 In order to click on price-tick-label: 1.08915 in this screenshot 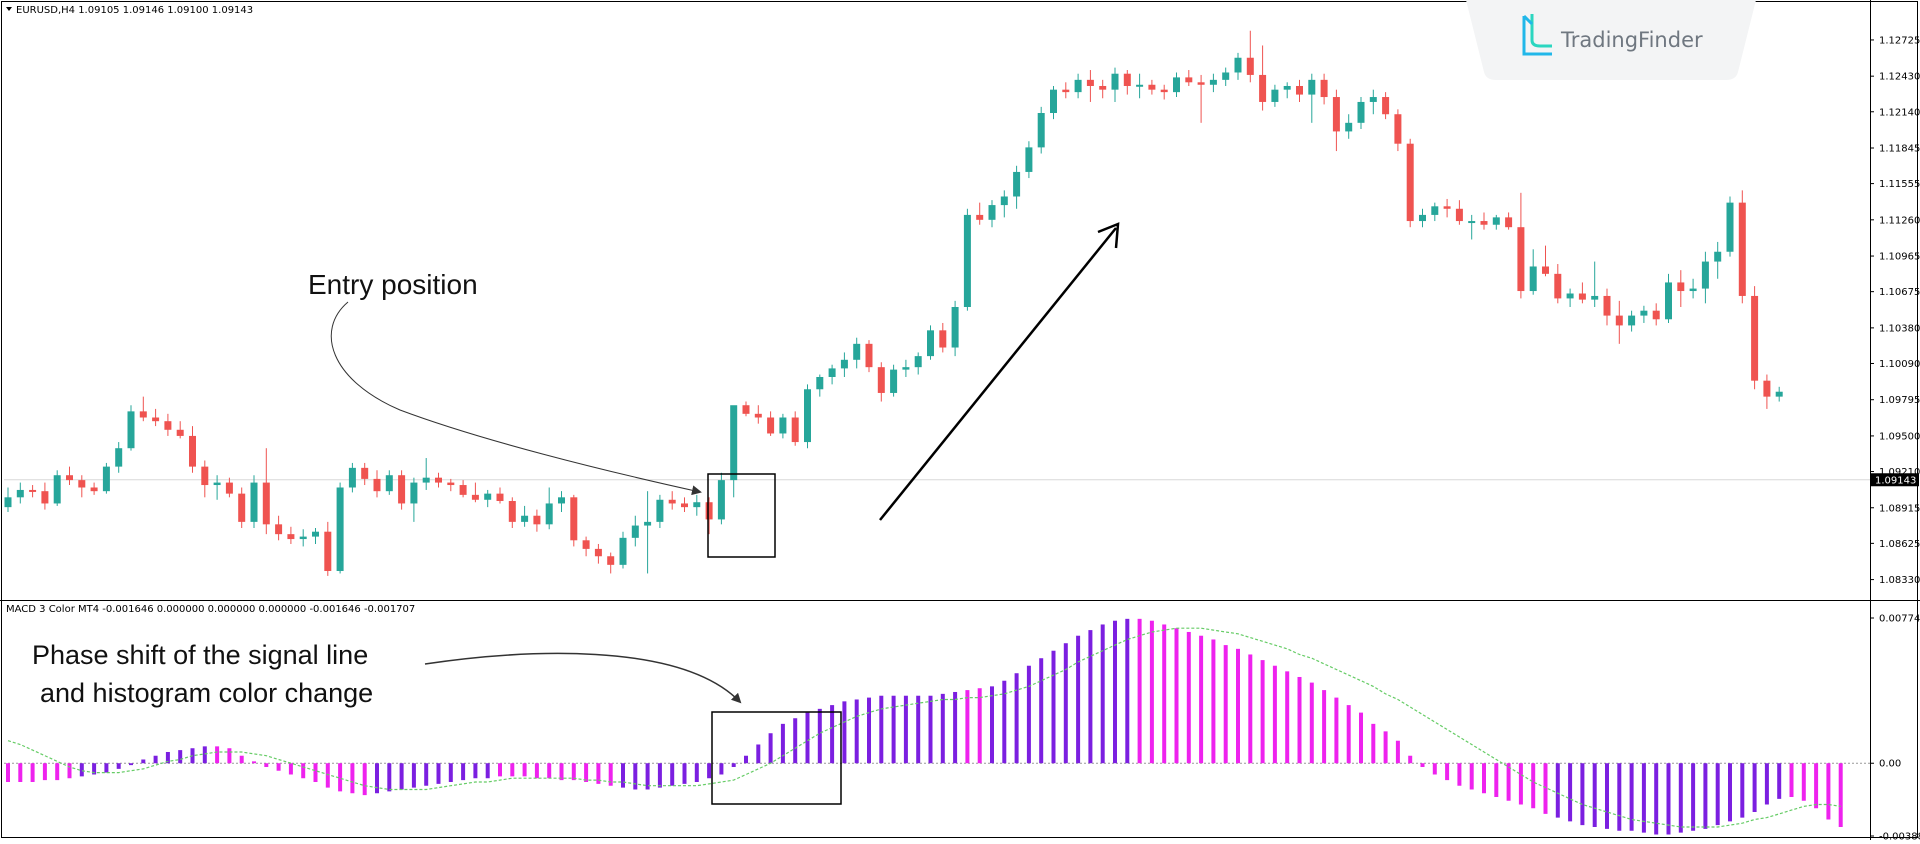, I will do `click(1899, 508)`.